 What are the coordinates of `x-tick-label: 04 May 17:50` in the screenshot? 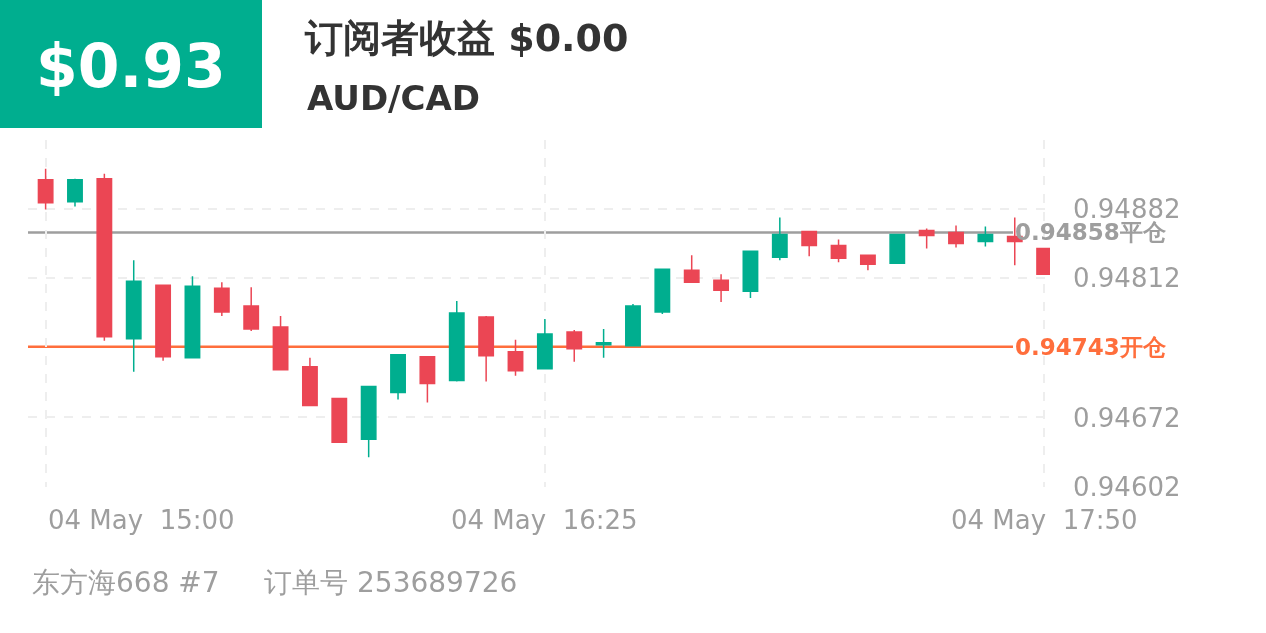 It's located at (1044, 520).